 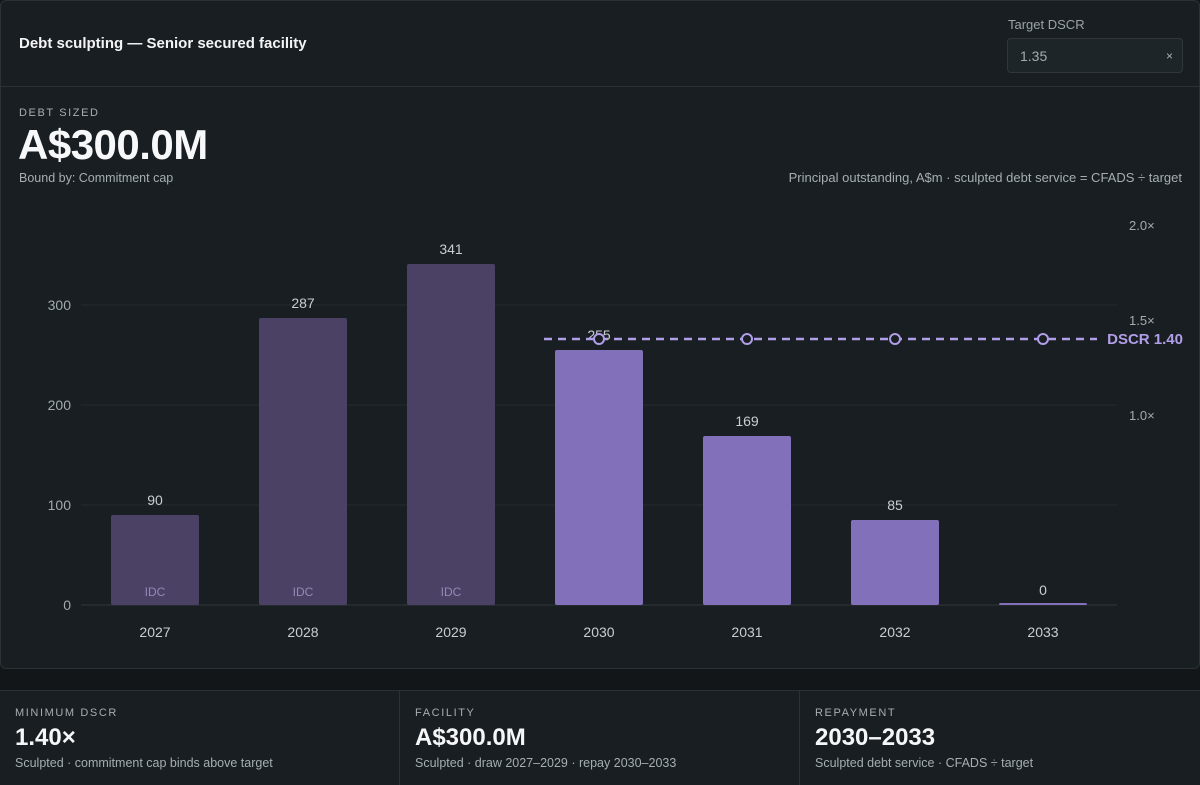 What do you see at coordinates (155, 500) in the screenshot?
I see `bar-value-label: 90` at bounding box center [155, 500].